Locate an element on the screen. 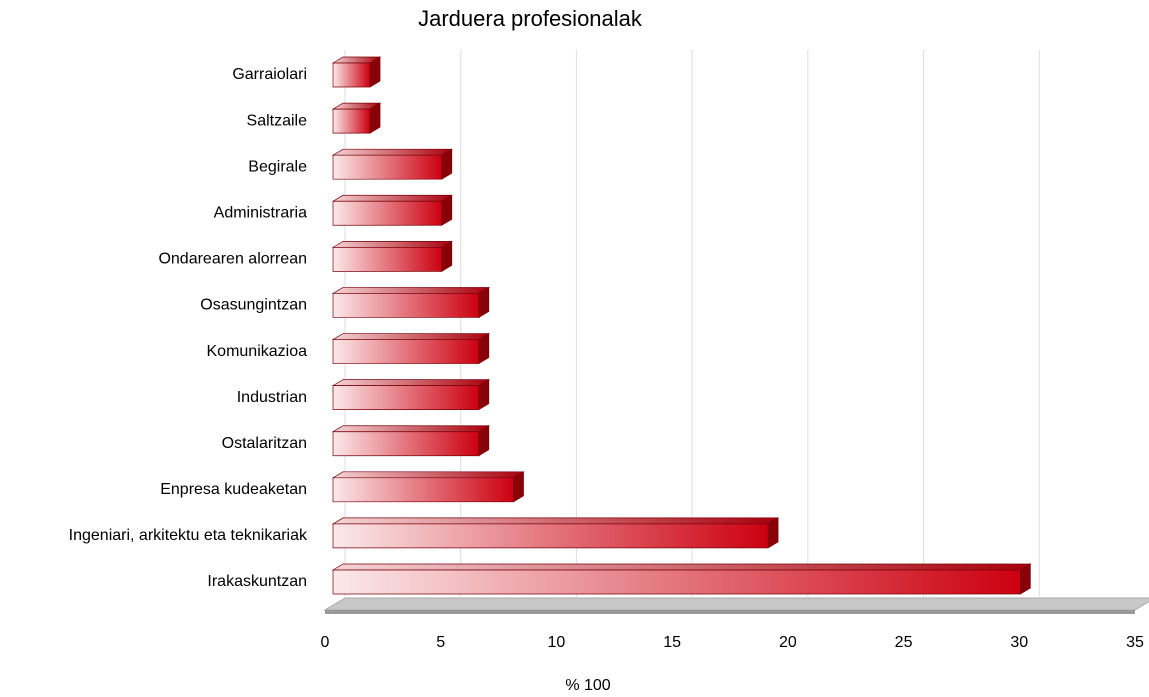 Image resolution: width=1149 pixels, height=697 pixels. x-tick-label: 20 is located at coordinates (788, 642).